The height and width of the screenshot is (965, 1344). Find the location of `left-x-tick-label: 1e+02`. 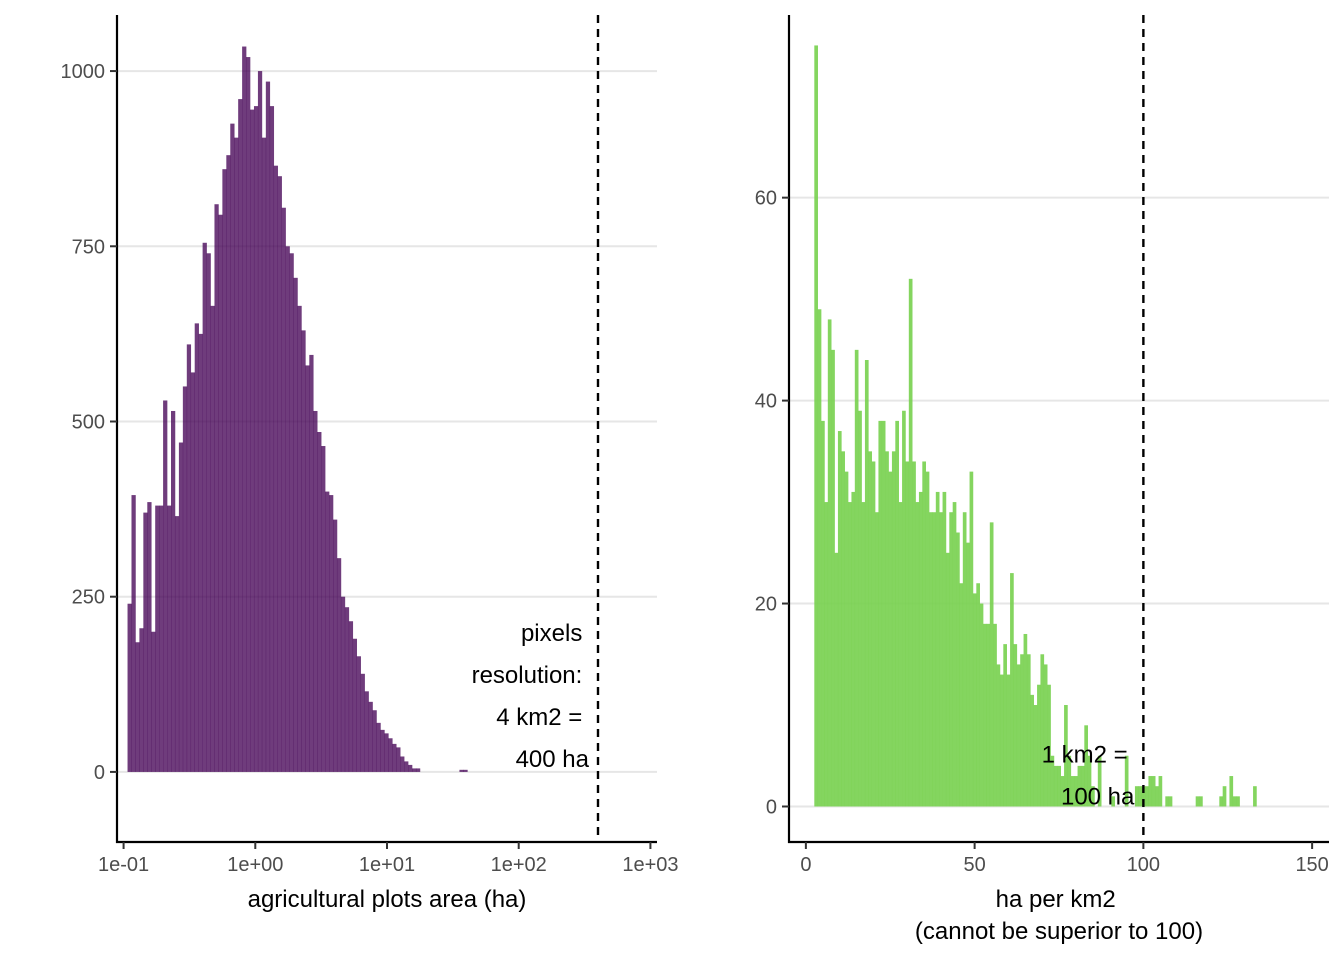

left-x-tick-label: 1e+02 is located at coordinates (519, 865).